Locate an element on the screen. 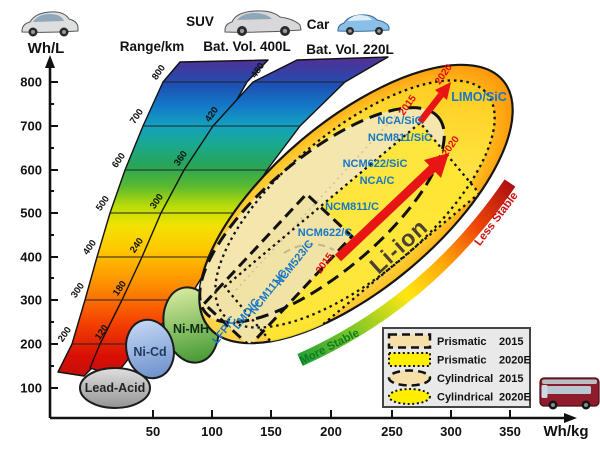 The image size is (600, 454). chem-nca-c: NCA/C is located at coordinates (377, 181).